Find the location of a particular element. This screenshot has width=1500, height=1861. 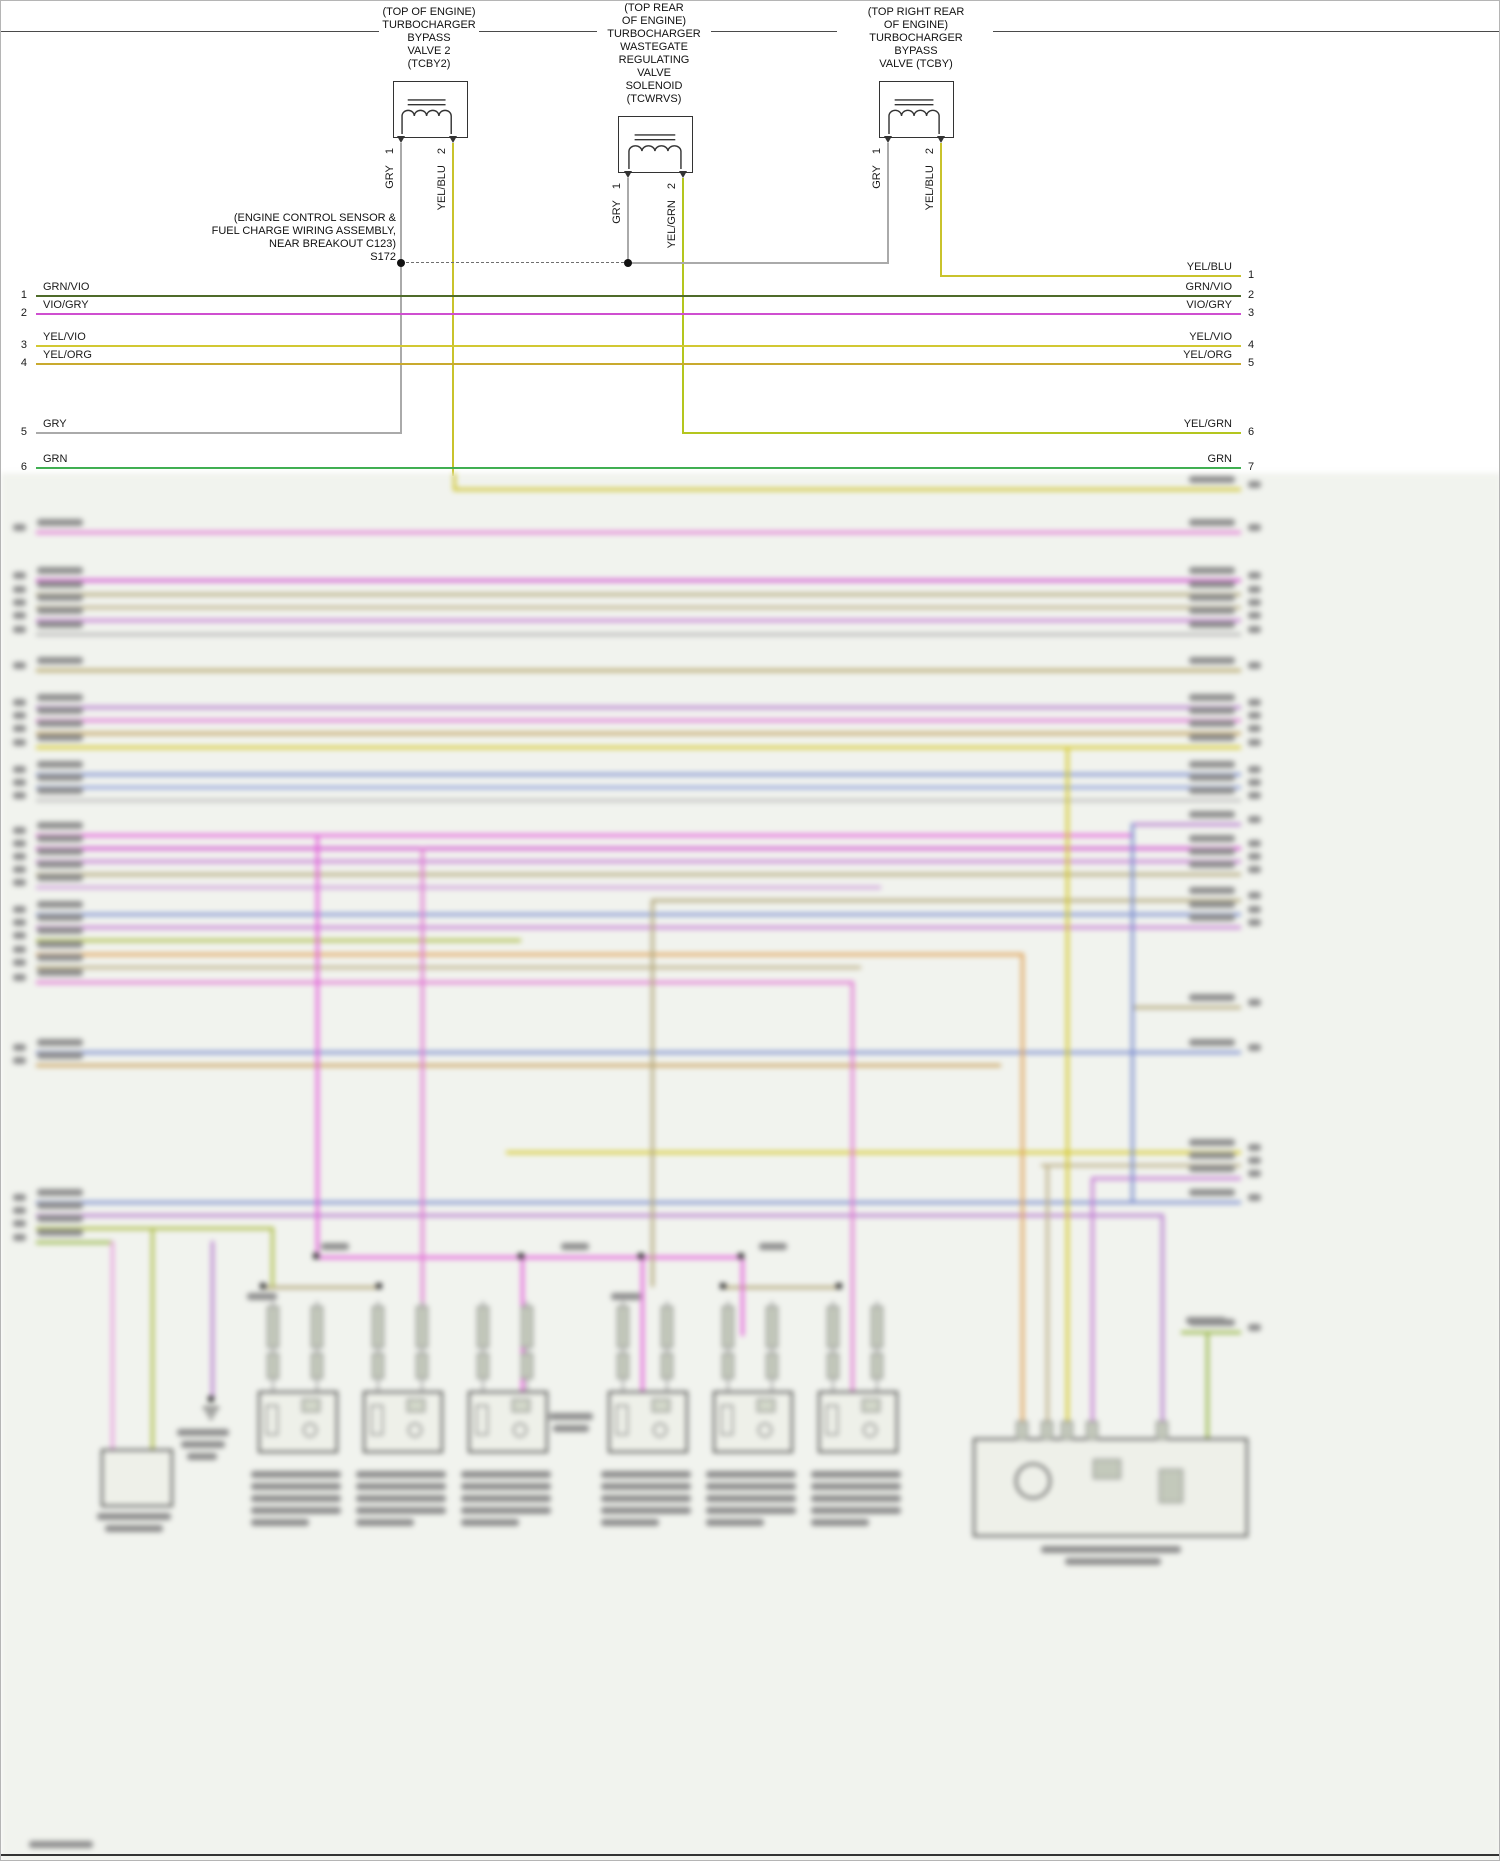

pin-number-left: 1 is located at coordinates (23, 295).